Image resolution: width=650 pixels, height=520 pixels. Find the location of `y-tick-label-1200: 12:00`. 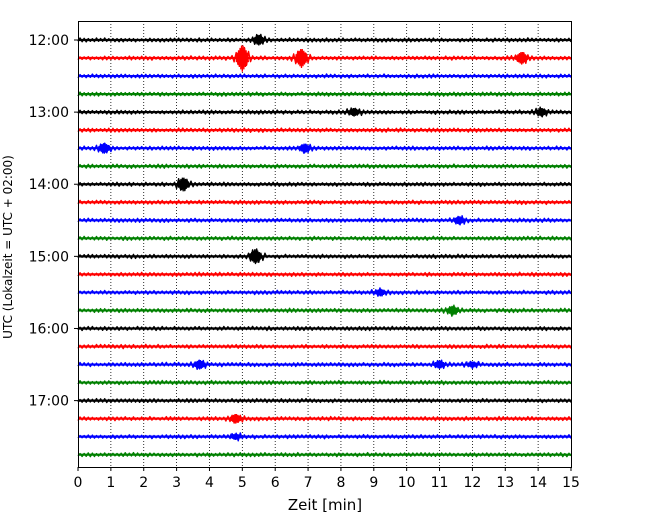

y-tick-label-1200: 12:00 is located at coordinates (49, 41).